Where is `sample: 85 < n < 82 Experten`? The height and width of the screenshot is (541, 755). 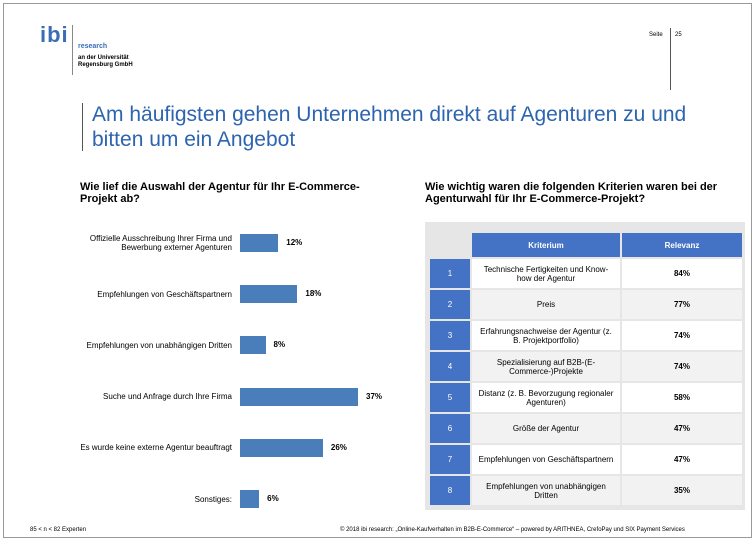 sample: 85 < n < 82 Experten is located at coordinates (58, 530).